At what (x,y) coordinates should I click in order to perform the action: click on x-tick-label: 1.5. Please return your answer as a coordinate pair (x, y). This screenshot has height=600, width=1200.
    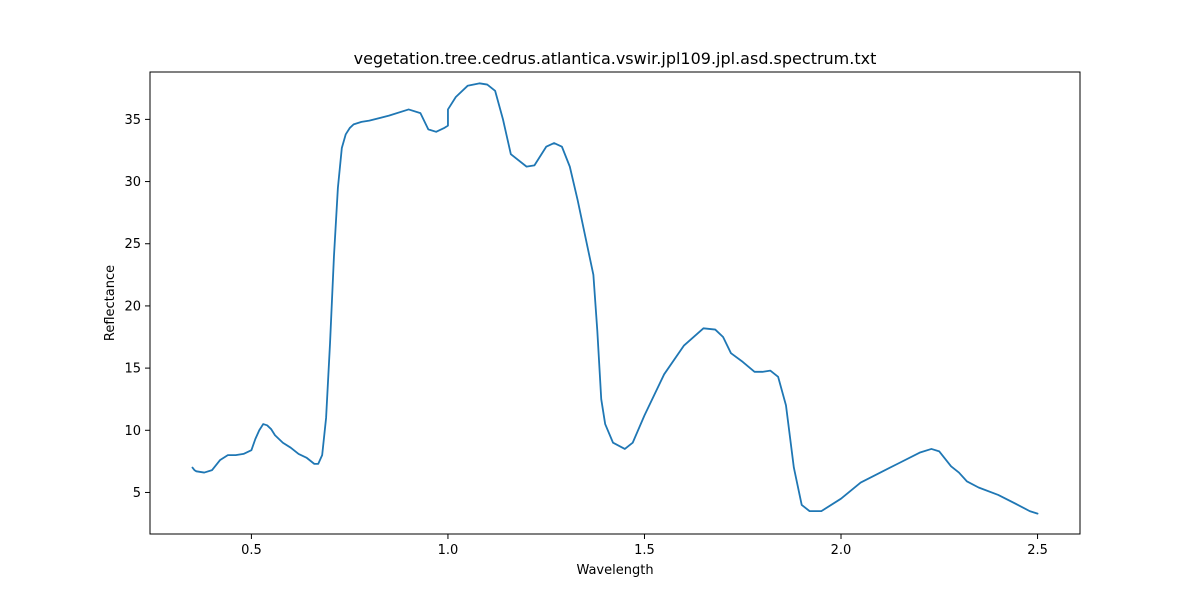
    Looking at the image, I should click on (644, 550).